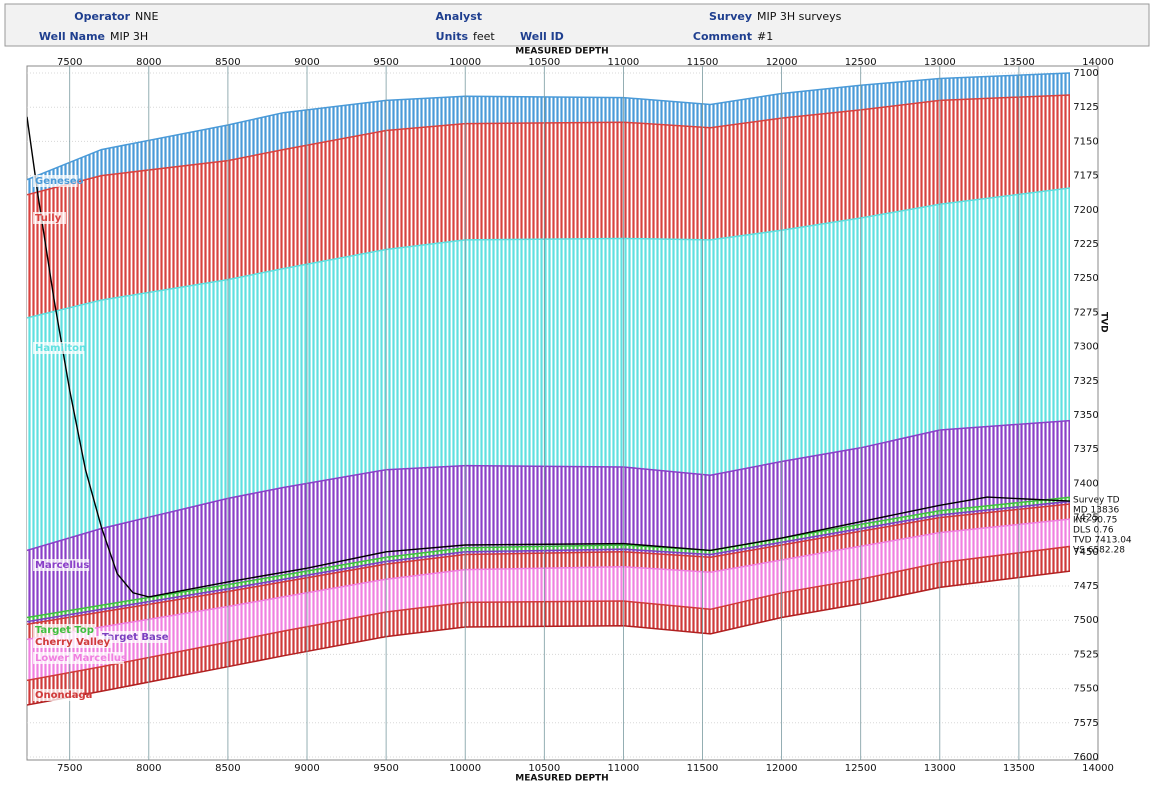  Describe the element at coordinates (1085, 723) in the screenshot. I see `y-tick-label: 7575` at that location.